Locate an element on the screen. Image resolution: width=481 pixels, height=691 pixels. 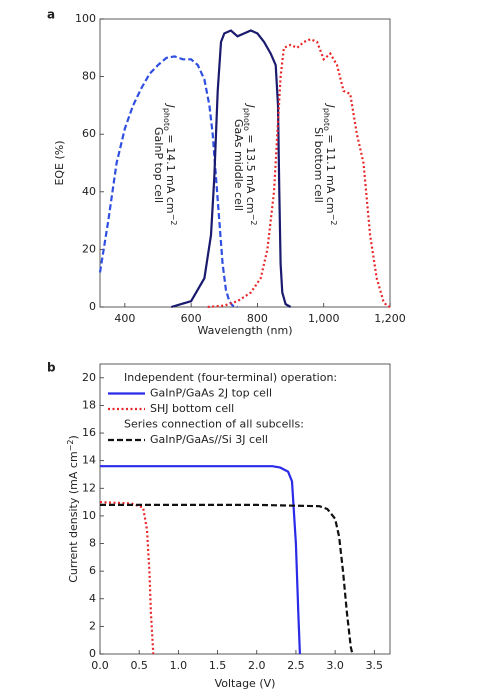
y-tick-label: 6 is located at coordinates (92, 570).